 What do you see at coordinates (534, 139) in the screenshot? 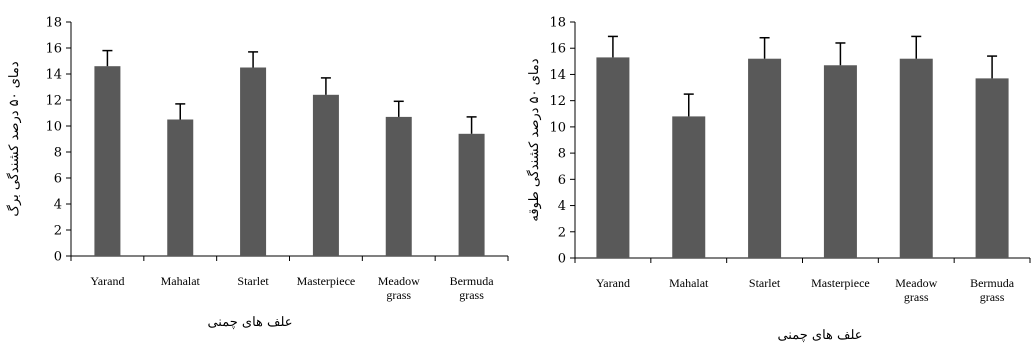
I see `y-axis-label: دمای ۵۰ درصد کشندگی طوقه` at bounding box center [534, 139].